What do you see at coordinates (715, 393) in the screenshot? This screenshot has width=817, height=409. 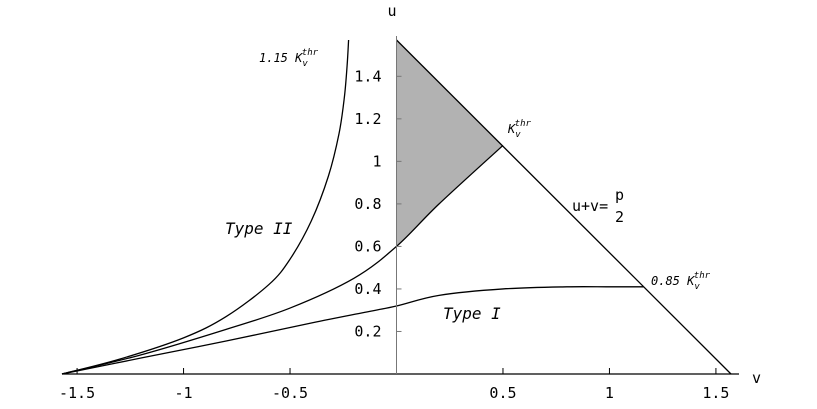 I see `x-tick-label: 1.5` at bounding box center [715, 393].